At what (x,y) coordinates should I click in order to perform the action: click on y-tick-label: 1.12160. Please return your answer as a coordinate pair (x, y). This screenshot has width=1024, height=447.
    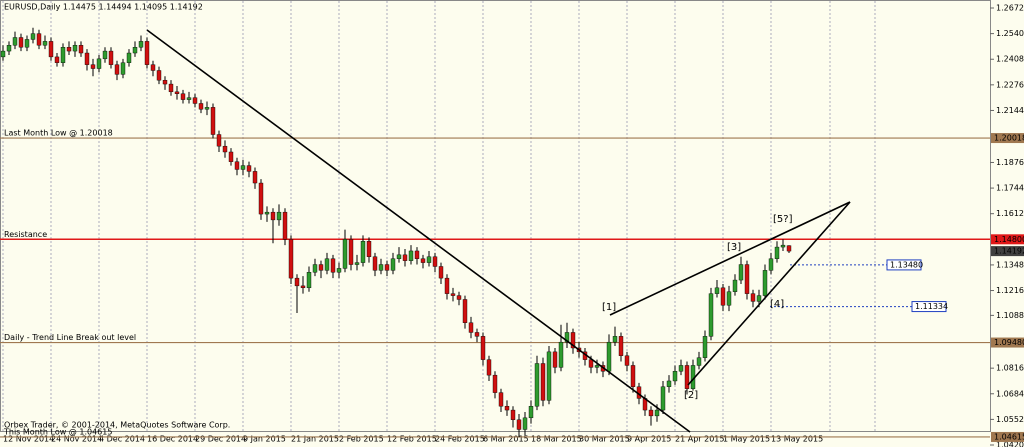
    Looking at the image, I should click on (1010, 290).